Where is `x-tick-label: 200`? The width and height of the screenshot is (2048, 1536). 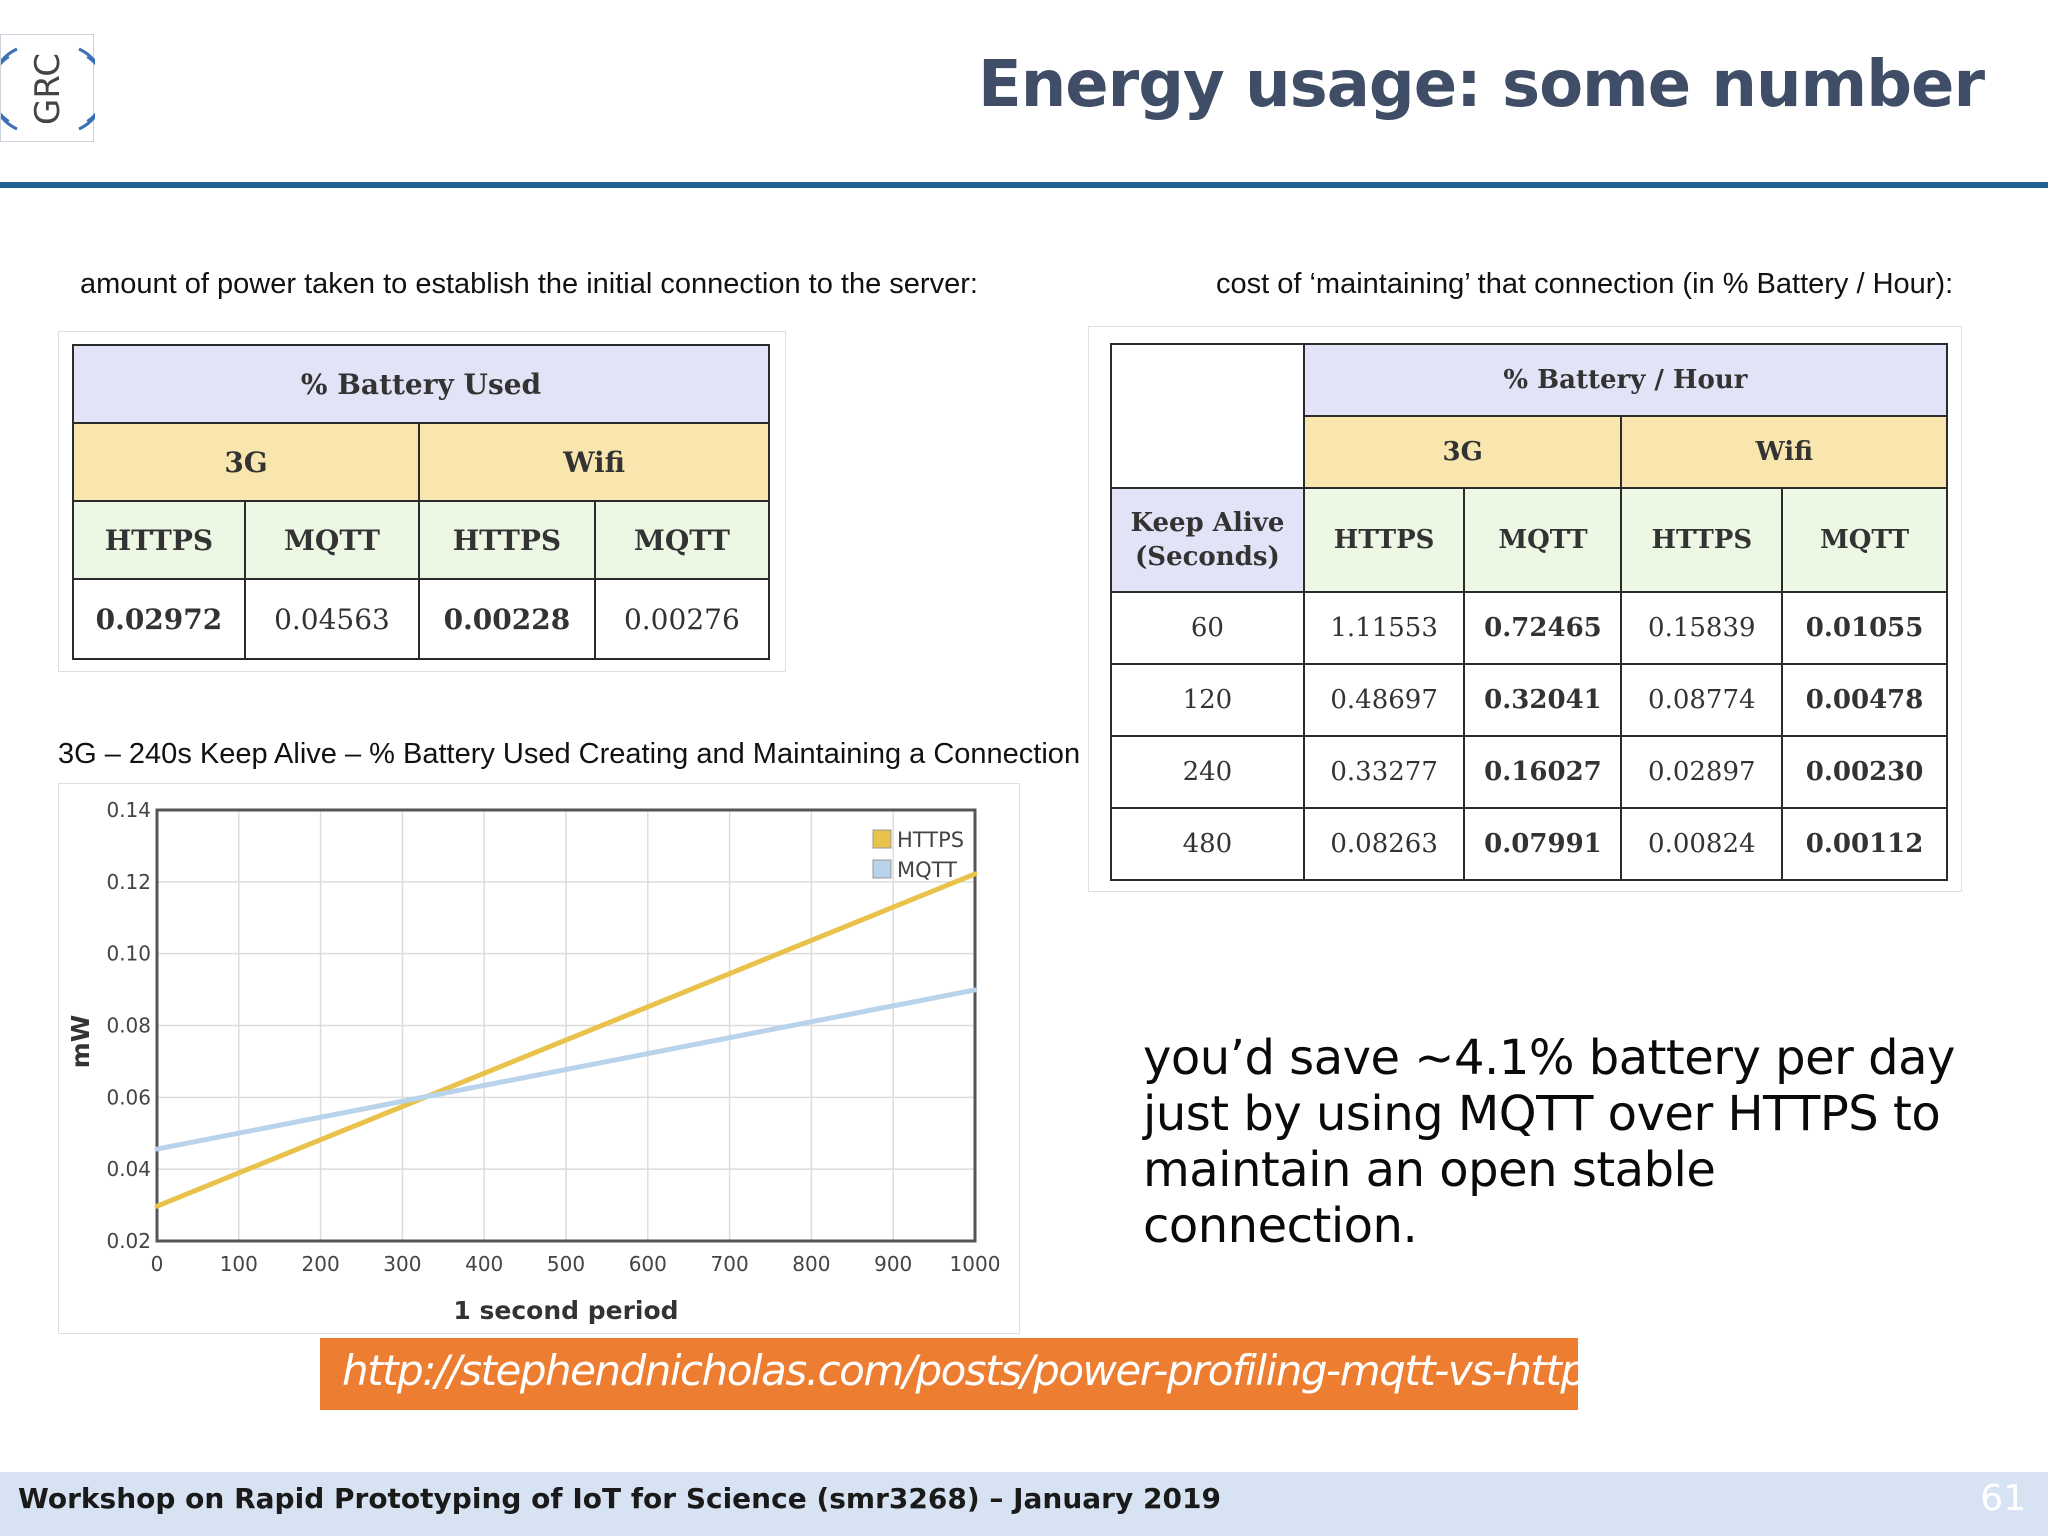 x-tick-label: 200 is located at coordinates (321, 1264).